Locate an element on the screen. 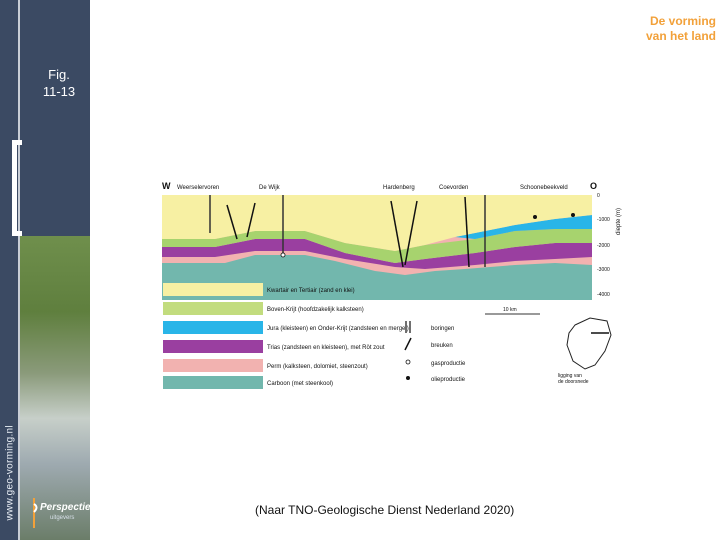 The image size is (720, 540). oil-symbol-icon is located at coordinates (408, 378).